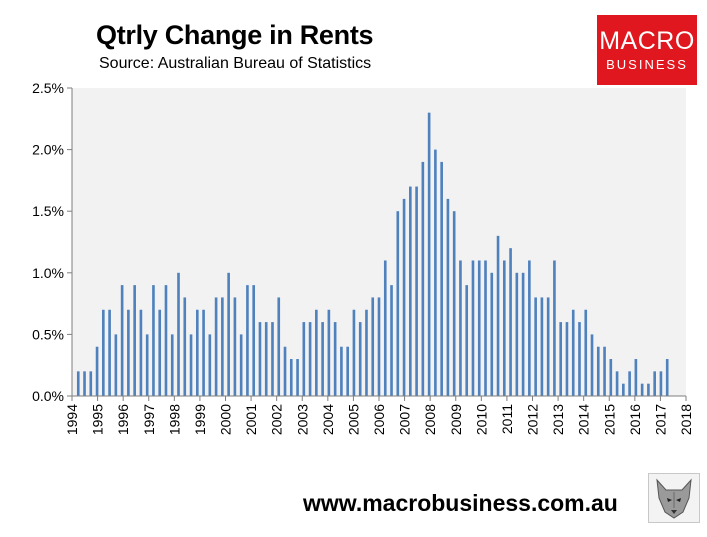 This screenshot has width=707, height=537. I want to click on x-tick-label: 1997, so click(149, 419).